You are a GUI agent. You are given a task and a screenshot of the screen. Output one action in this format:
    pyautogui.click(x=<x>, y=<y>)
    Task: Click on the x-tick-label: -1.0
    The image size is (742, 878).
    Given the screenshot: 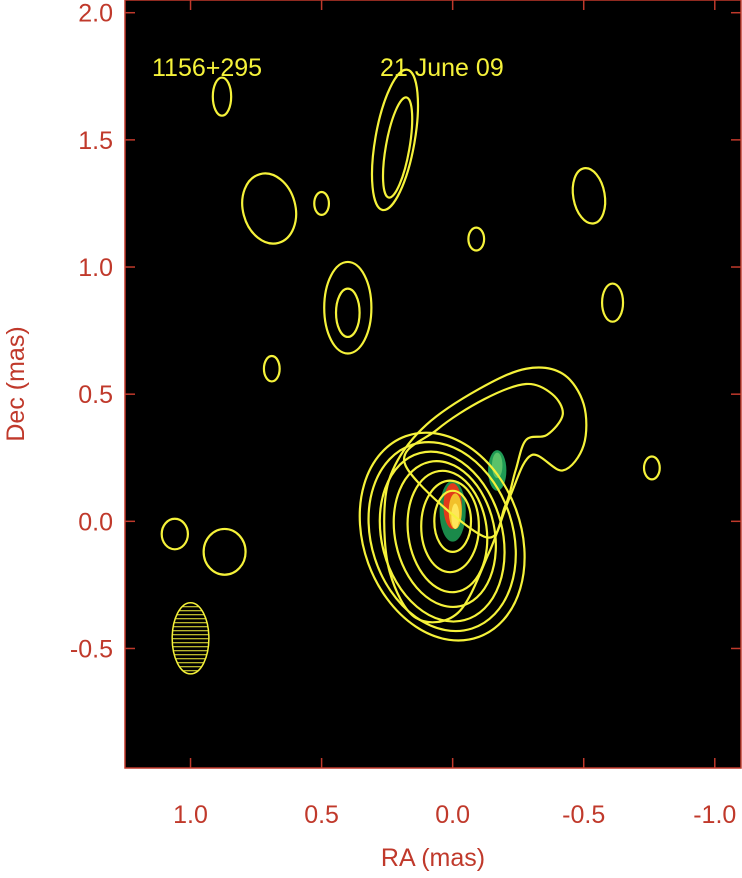 What is the action you would take?
    pyautogui.click(x=714, y=815)
    